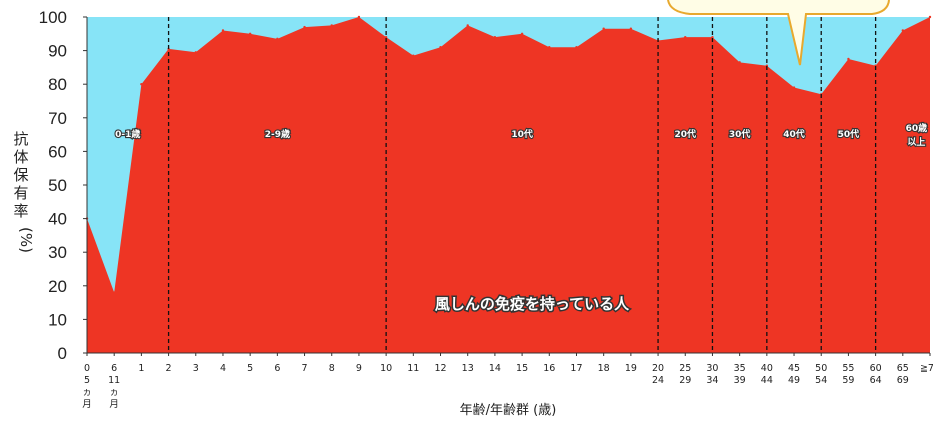  What do you see at coordinates (26, 240) in the screenshot?
I see `y-axis-unit-label: (%)` at bounding box center [26, 240].